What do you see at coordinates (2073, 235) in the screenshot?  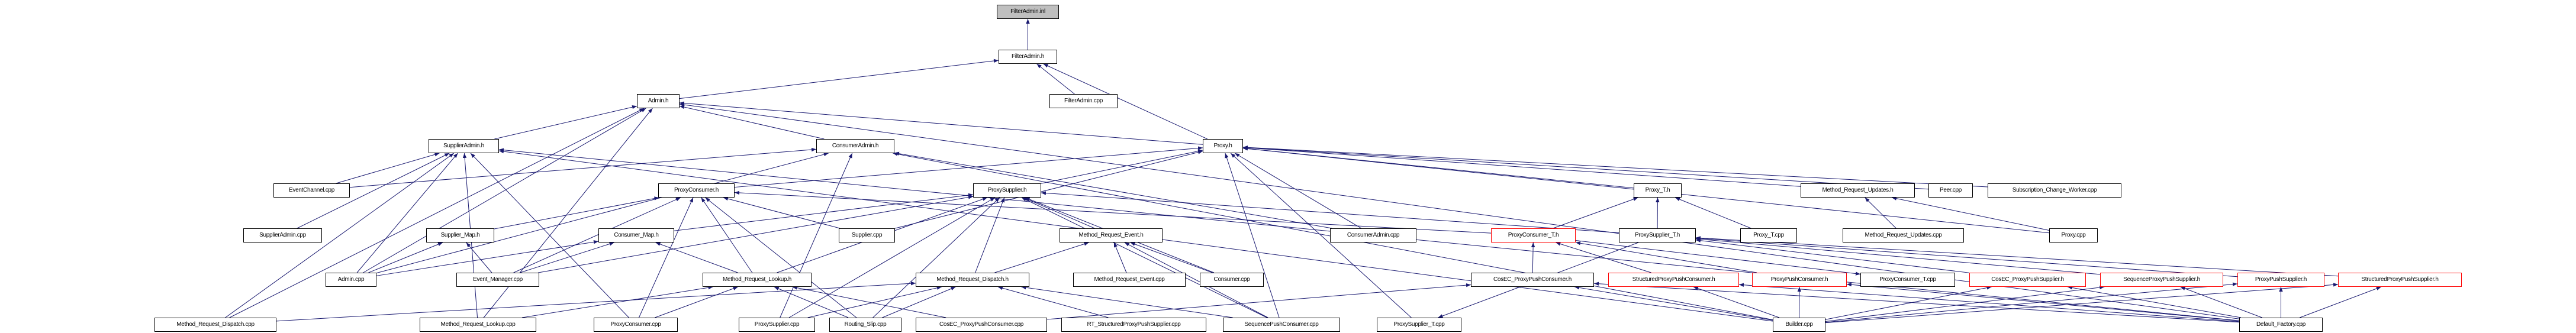 I see `graph-node: Proxy.cpp` at bounding box center [2073, 235].